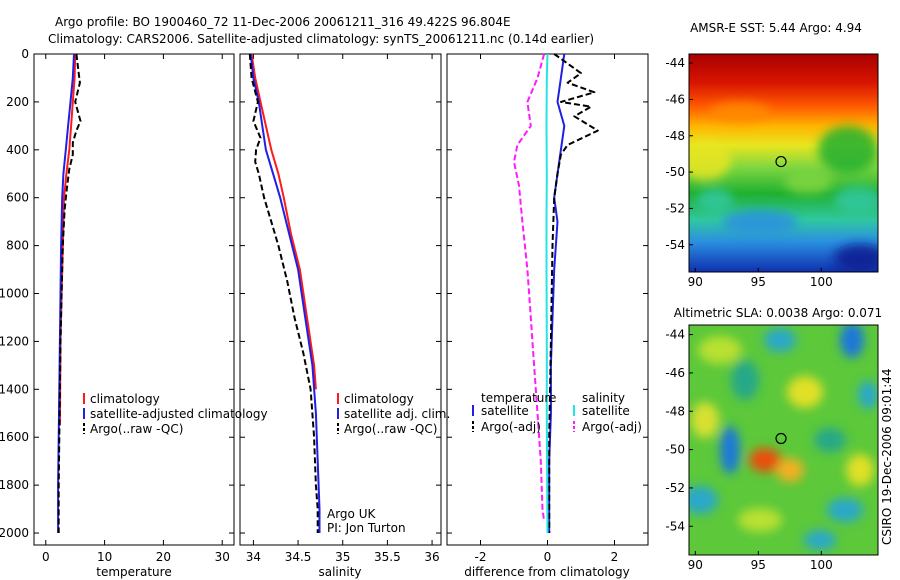 This screenshot has height=580, width=900. What do you see at coordinates (505, 411) in the screenshot?
I see `legend-label-temp-satellite: satellite` at bounding box center [505, 411].